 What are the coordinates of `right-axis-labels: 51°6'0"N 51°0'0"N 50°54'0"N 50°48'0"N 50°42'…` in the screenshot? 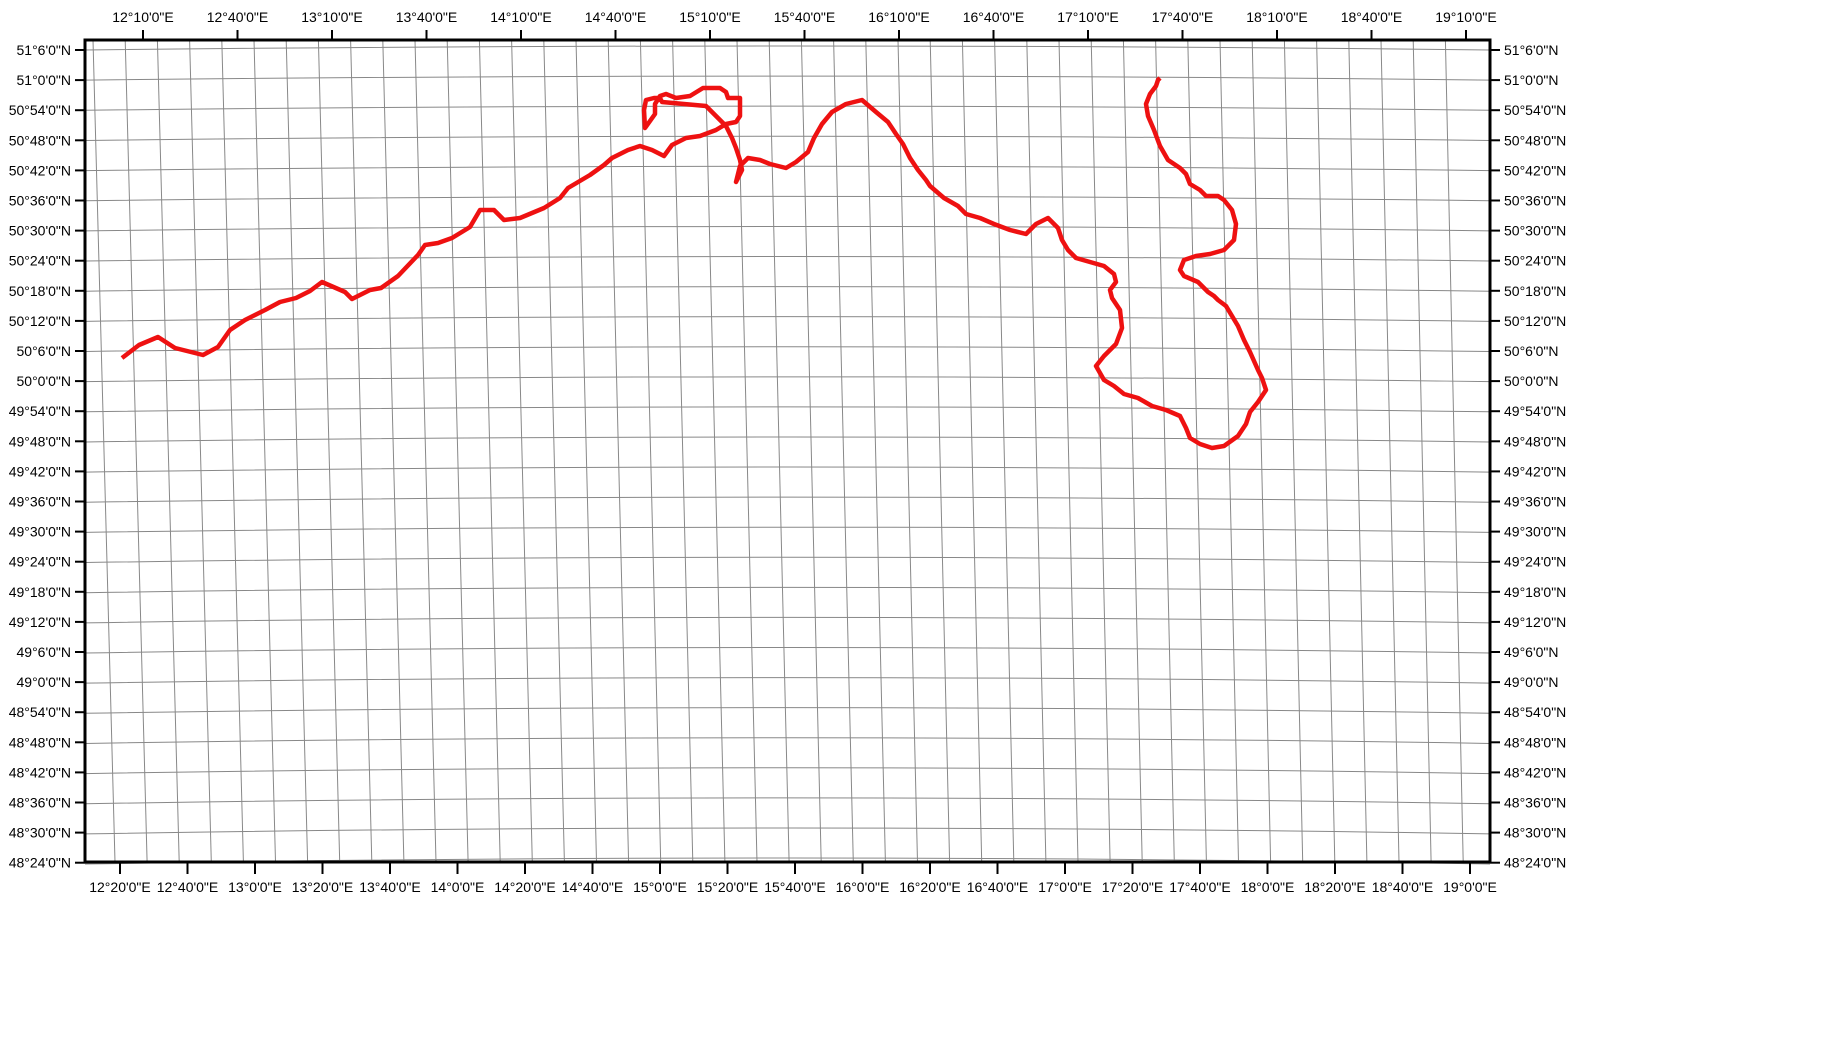 It's located at (1528, 456).